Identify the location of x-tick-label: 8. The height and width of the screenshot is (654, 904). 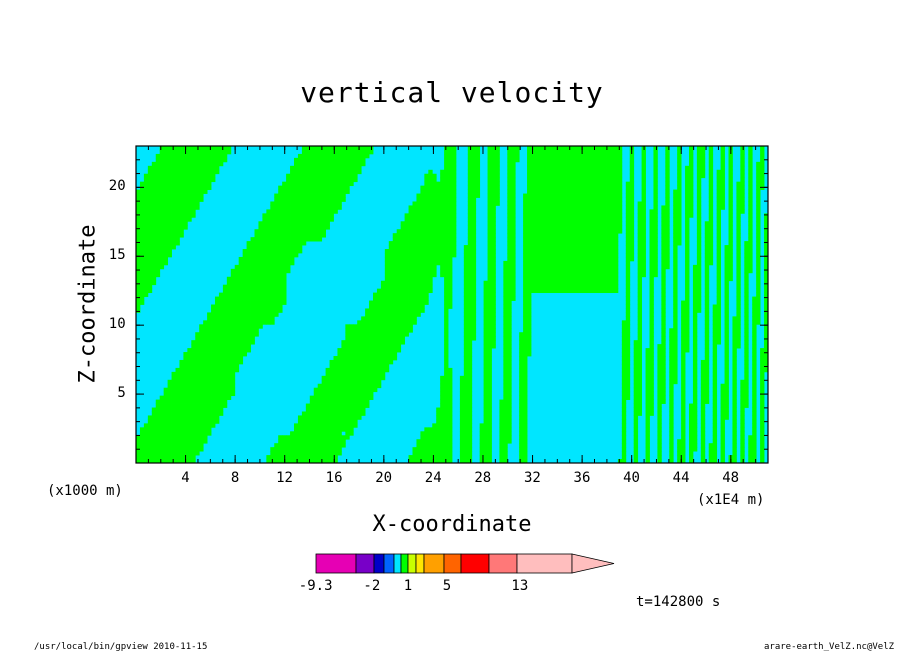
(235, 478).